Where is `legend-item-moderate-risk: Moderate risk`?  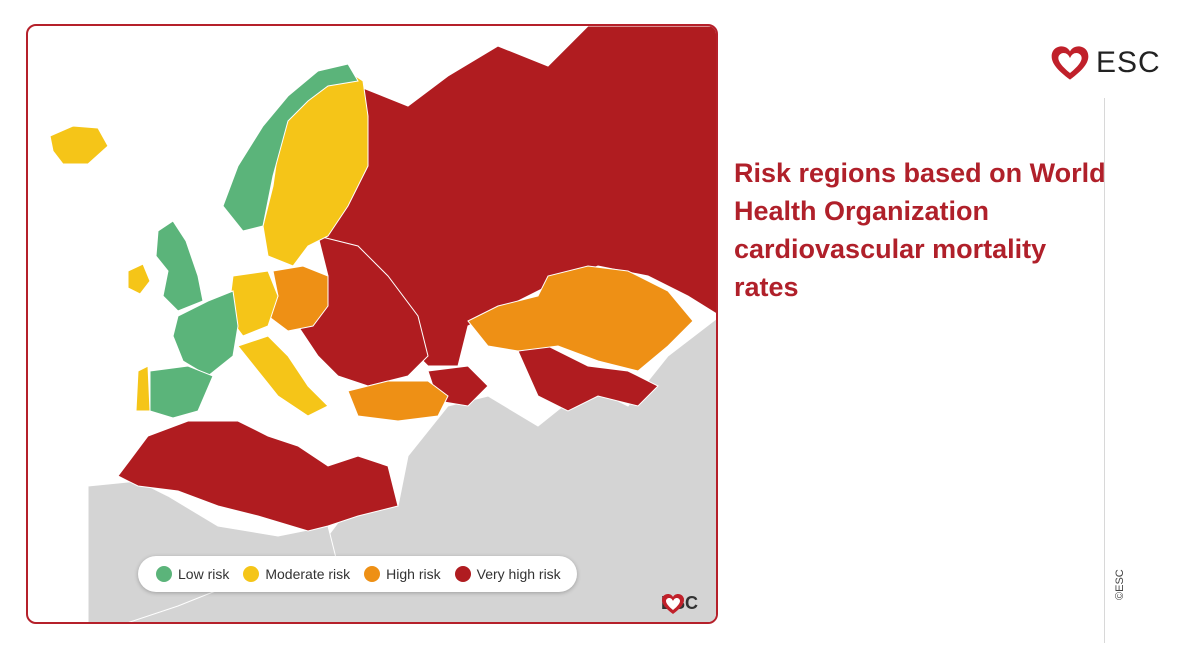
legend-item-moderate-risk: Moderate risk is located at coordinates (296, 574).